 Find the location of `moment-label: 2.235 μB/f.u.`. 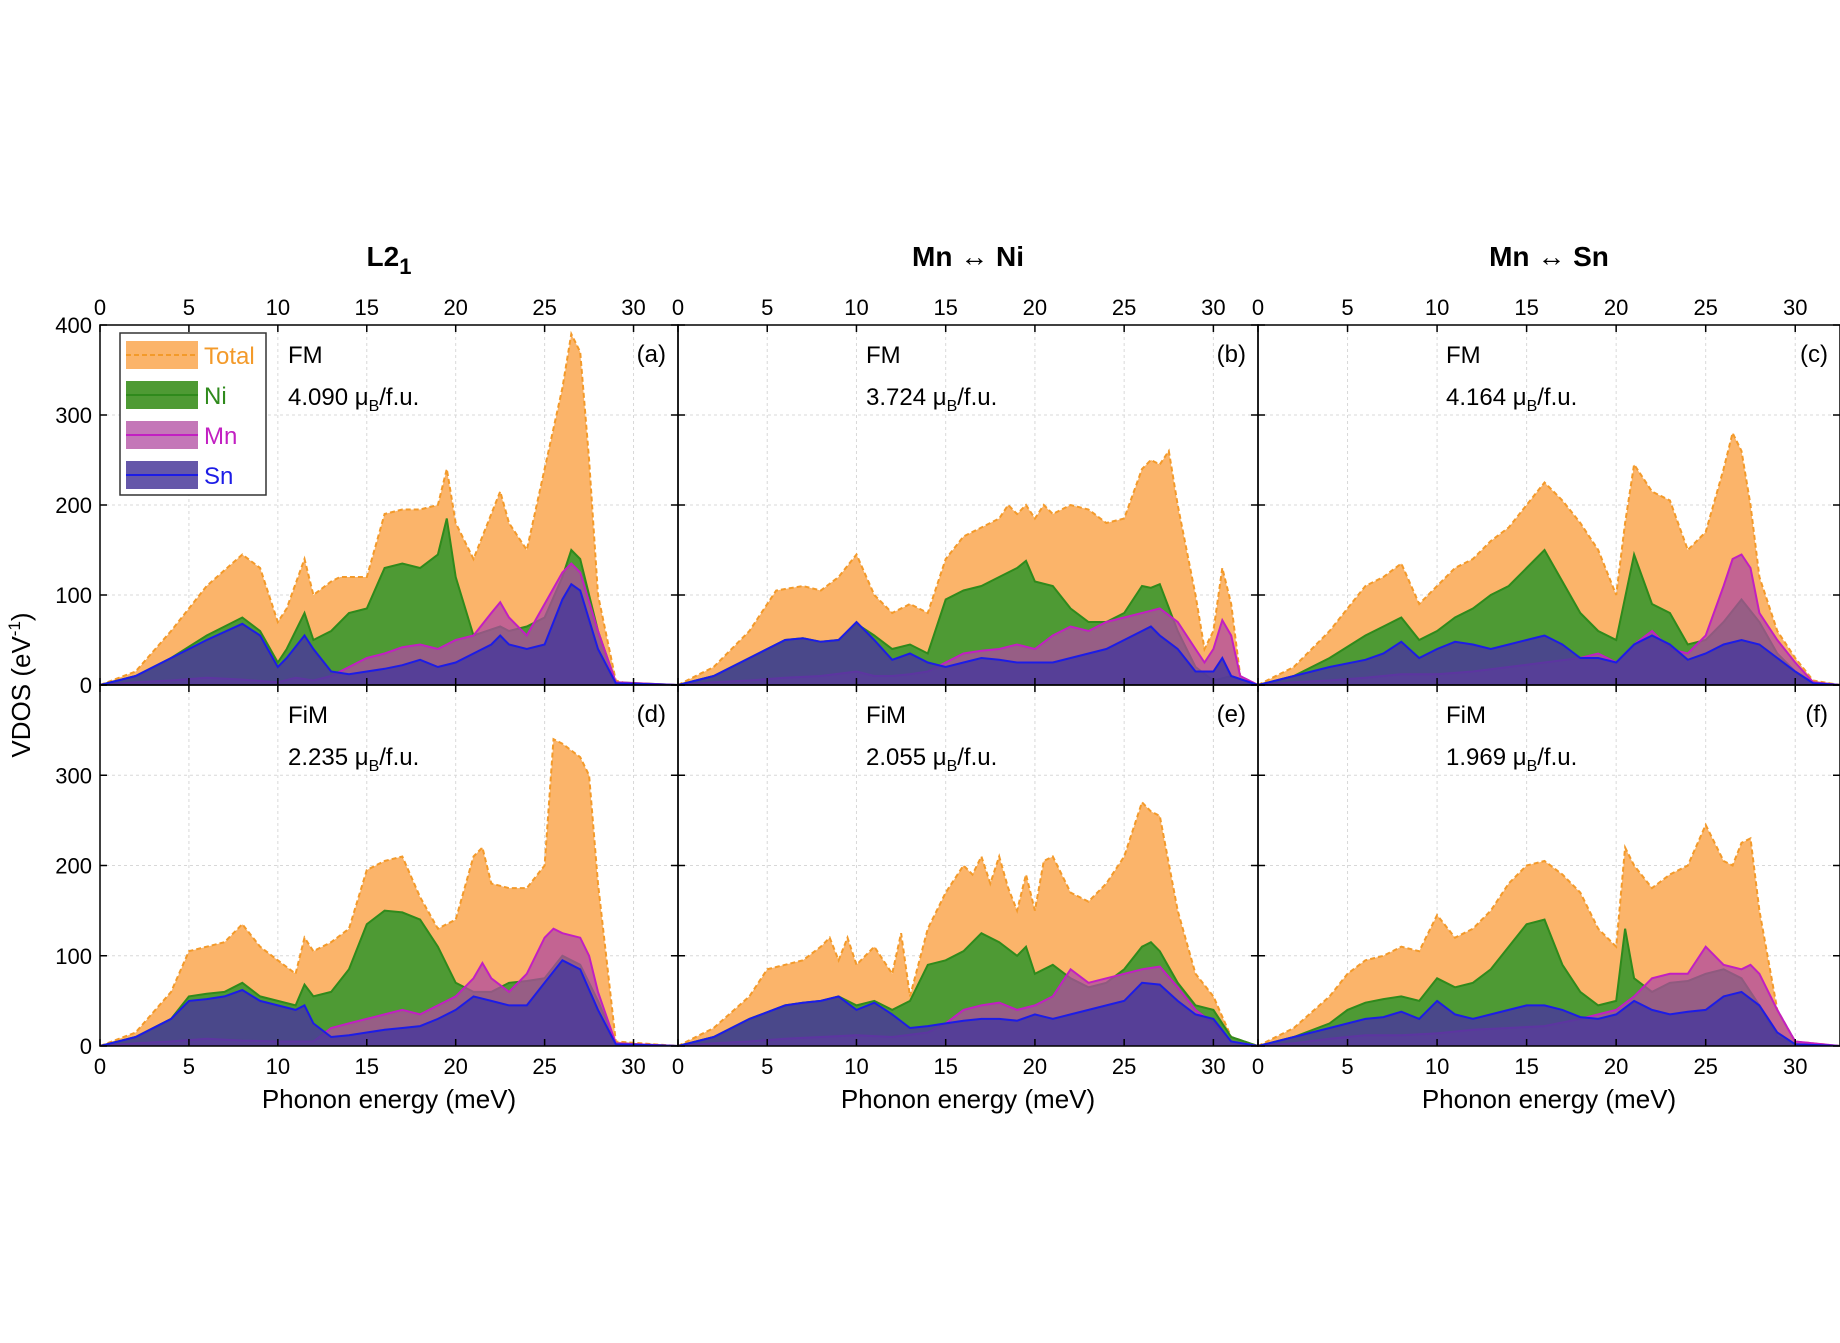

moment-label: 2.235 μB/f.u. is located at coordinates (353, 759).